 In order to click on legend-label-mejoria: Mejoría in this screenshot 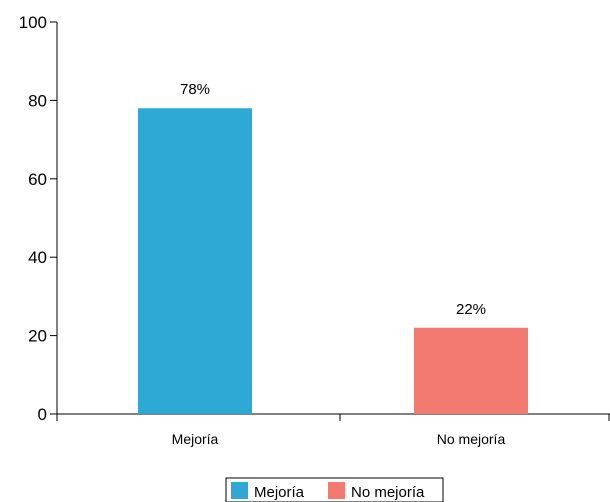, I will do `click(279, 492)`.